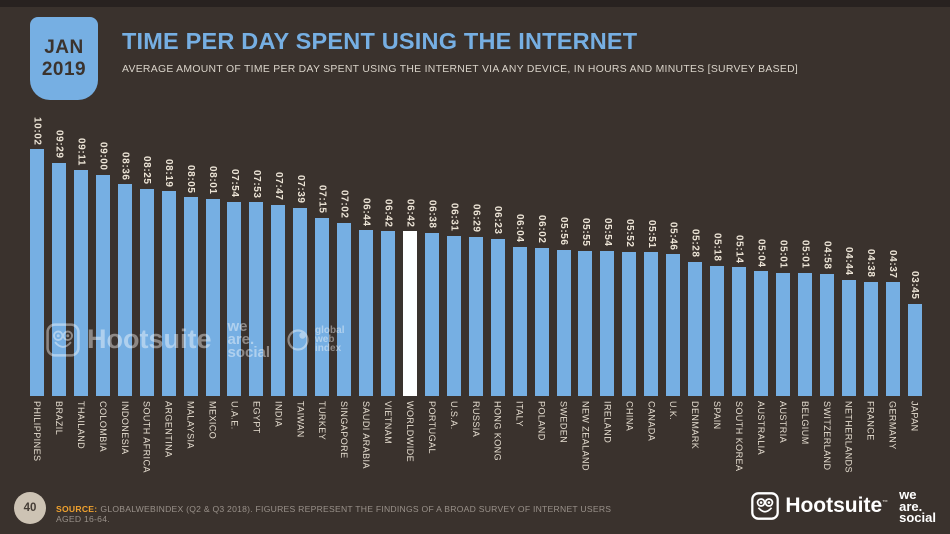 The image size is (950, 534). What do you see at coordinates (563, 231) in the screenshot?
I see `bar-value-label: 05:56` at bounding box center [563, 231].